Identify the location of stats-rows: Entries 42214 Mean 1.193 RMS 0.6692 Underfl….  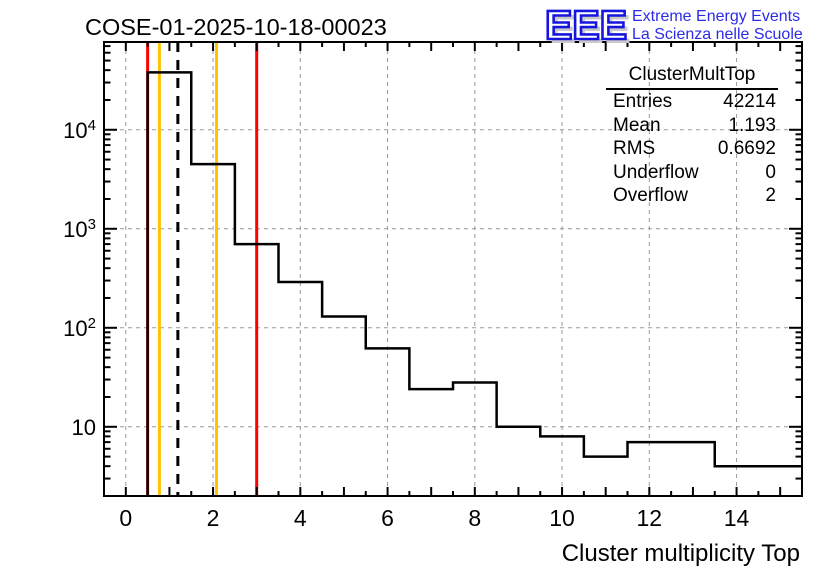
(692, 149).